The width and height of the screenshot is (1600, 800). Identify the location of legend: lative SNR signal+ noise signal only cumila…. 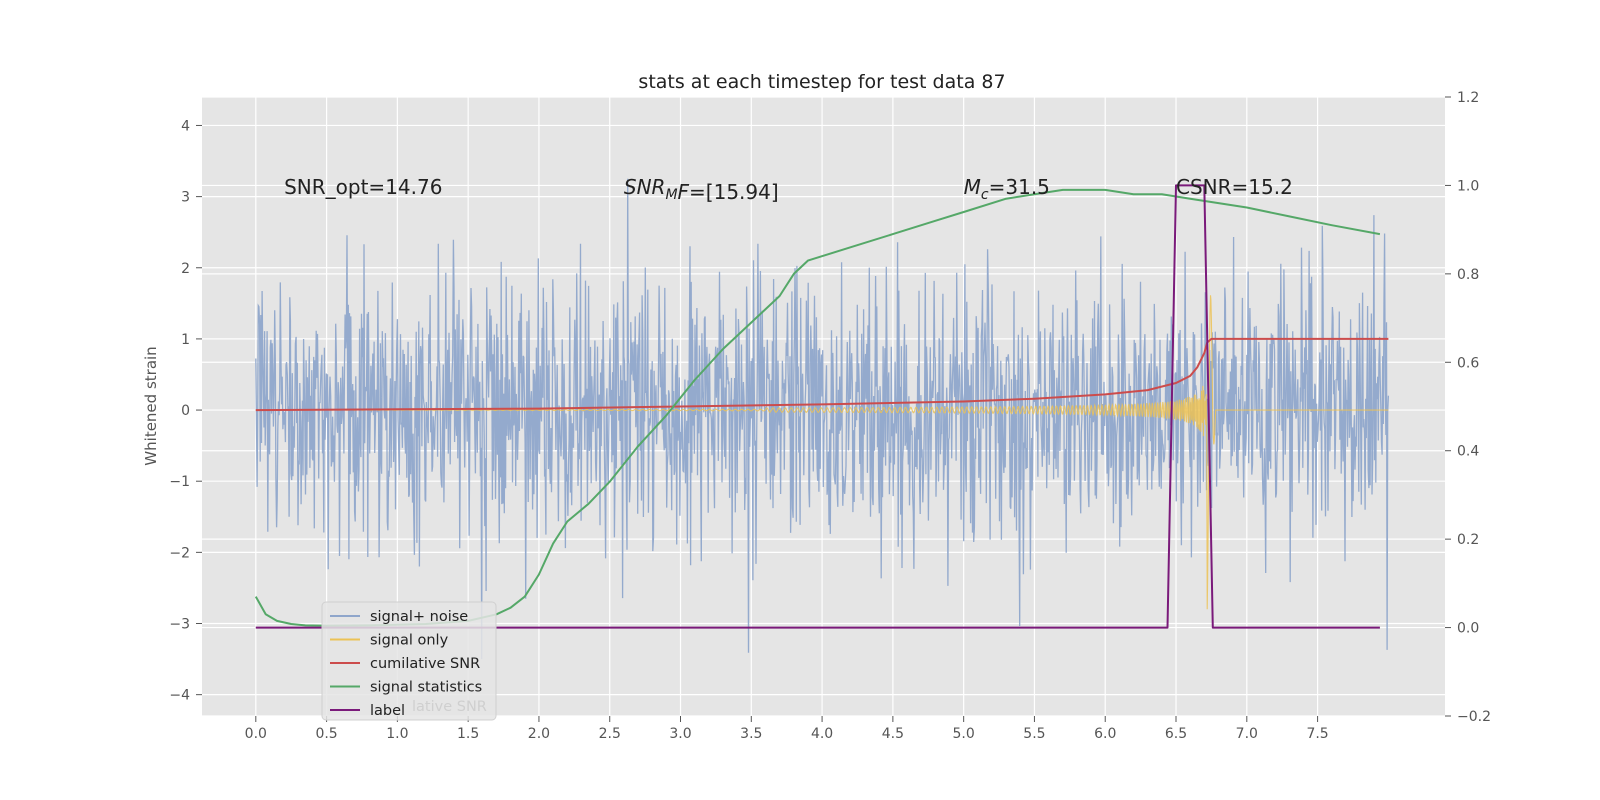
(409, 661).